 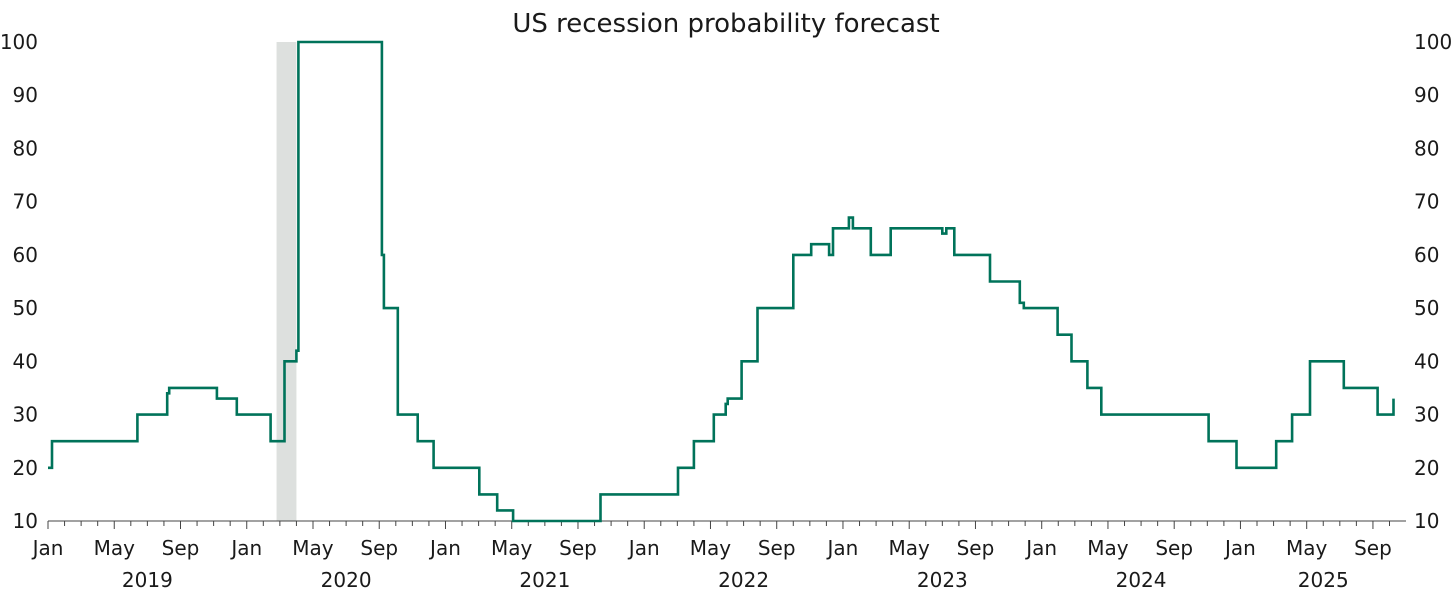 I want to click on y-right-tick-label: 30, so click(x=1426, y=415).